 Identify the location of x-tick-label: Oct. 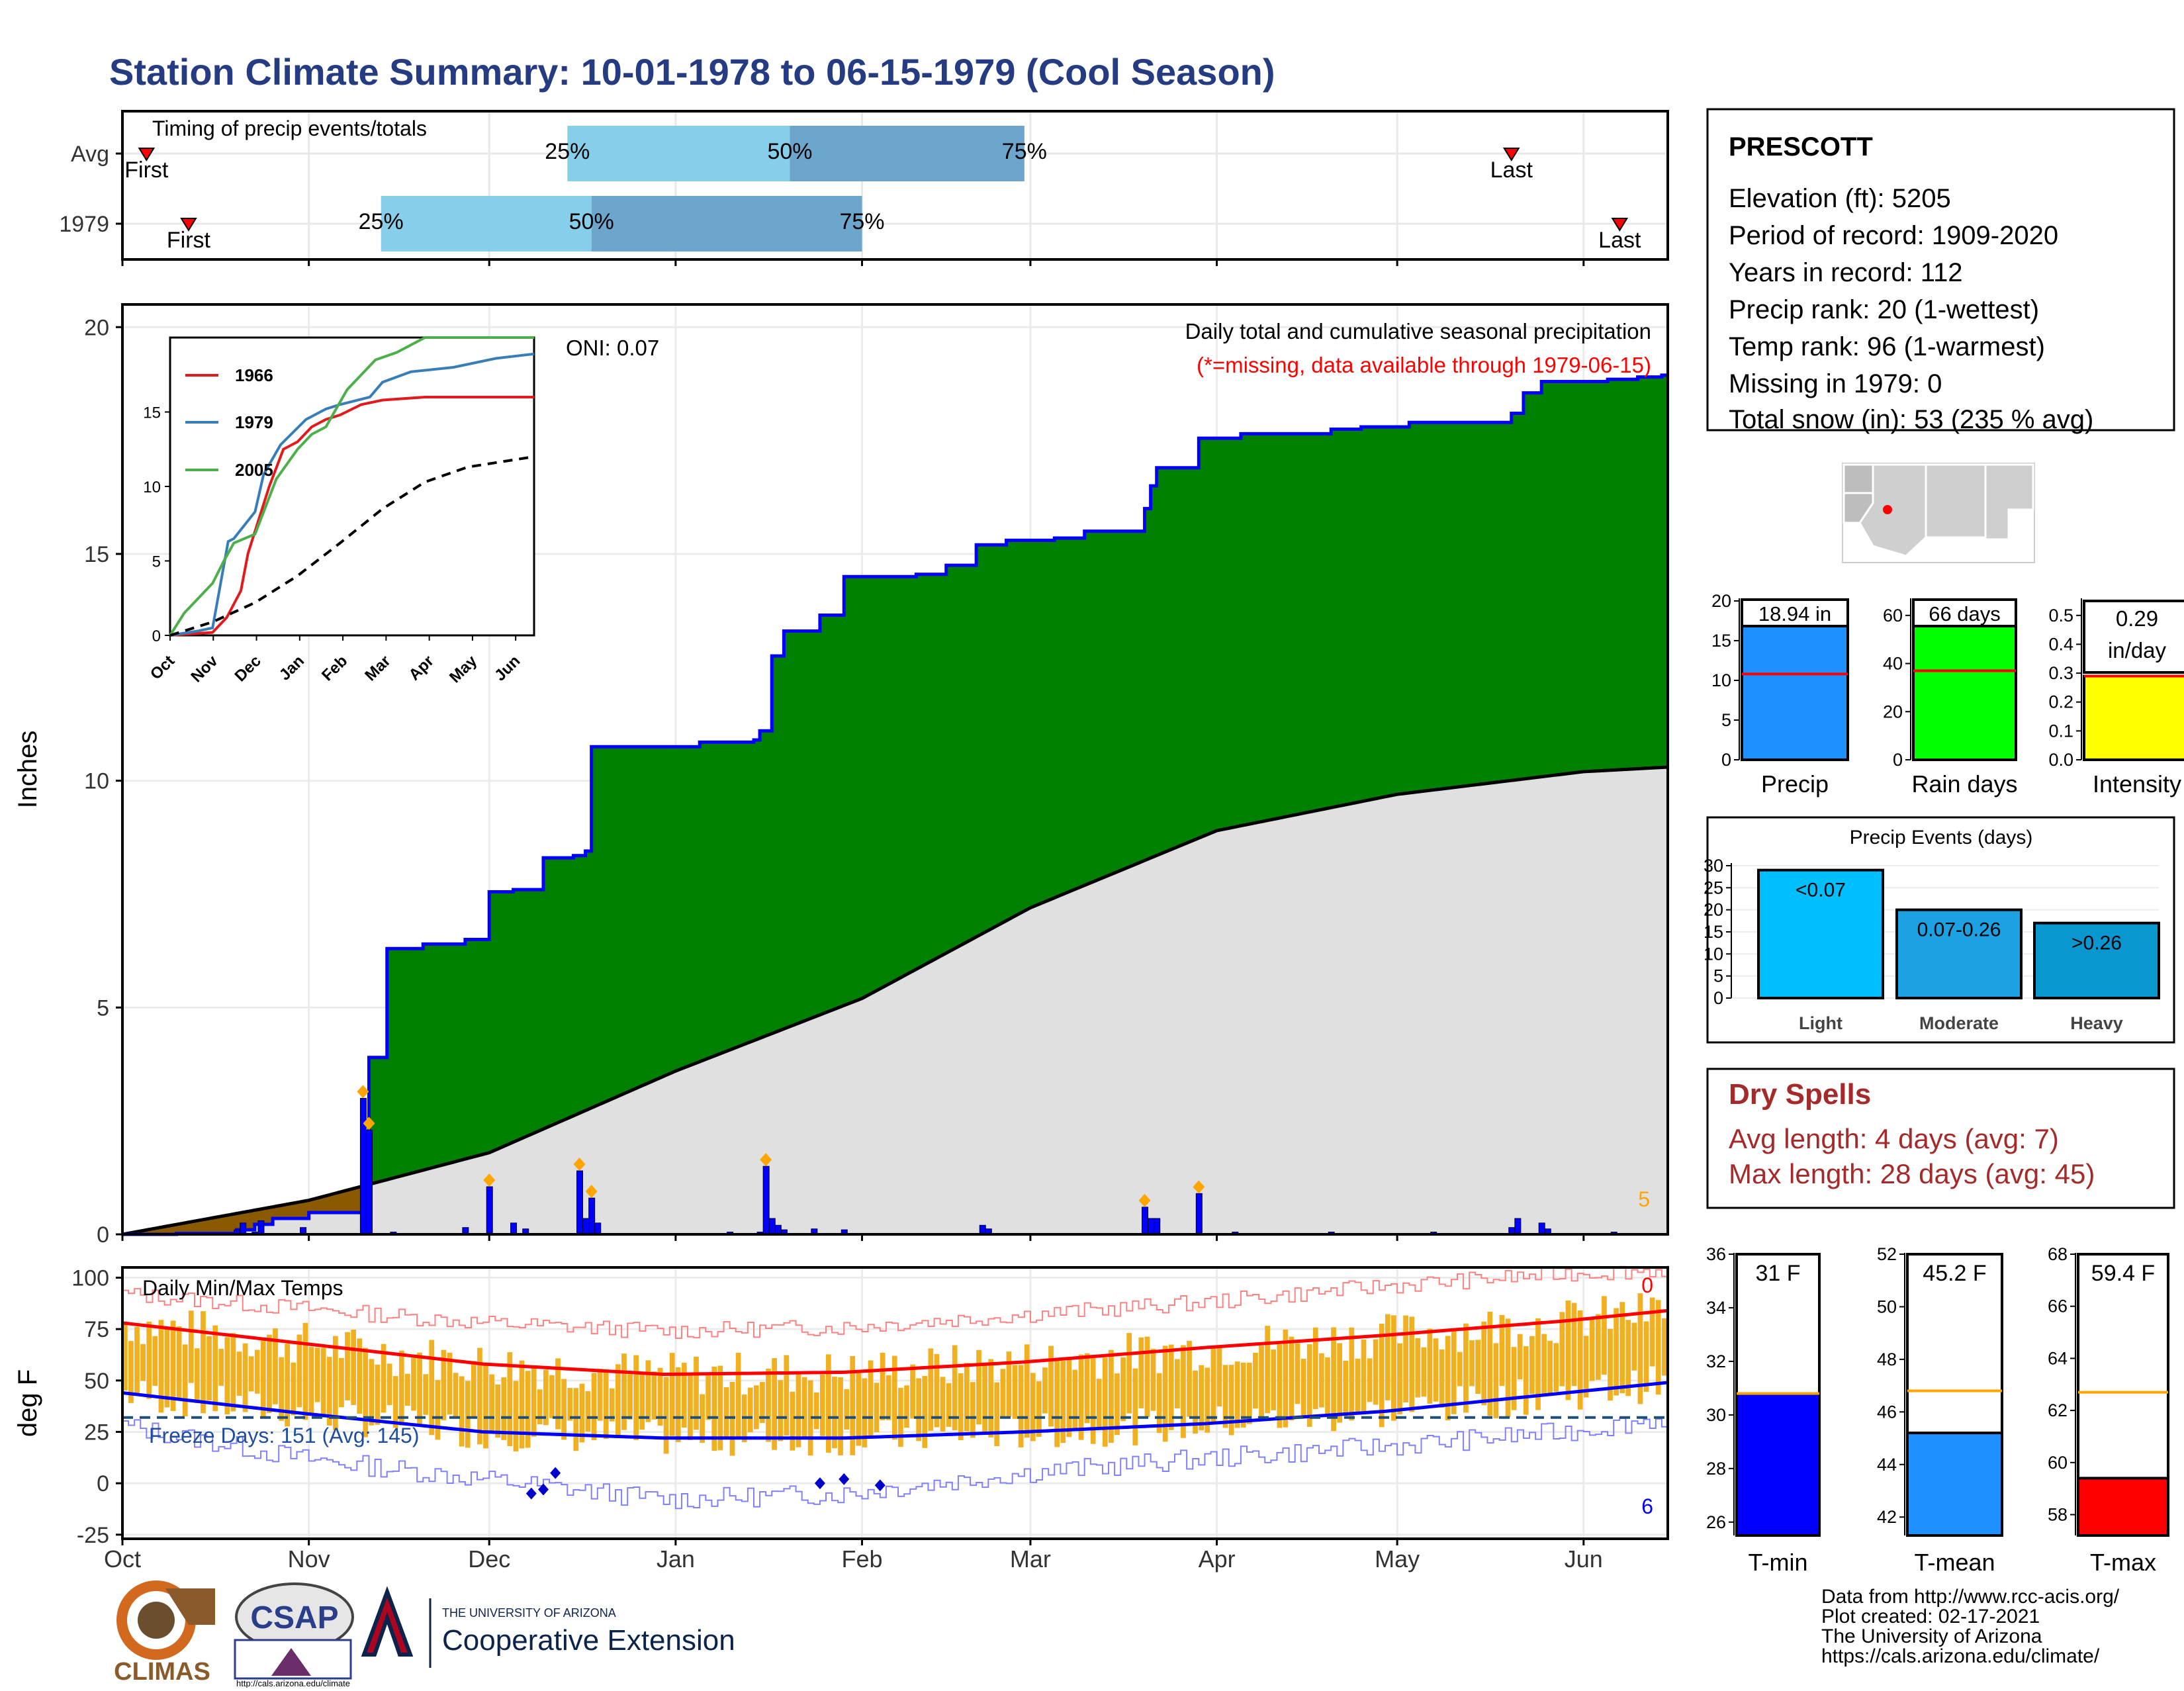
(122, 1559).